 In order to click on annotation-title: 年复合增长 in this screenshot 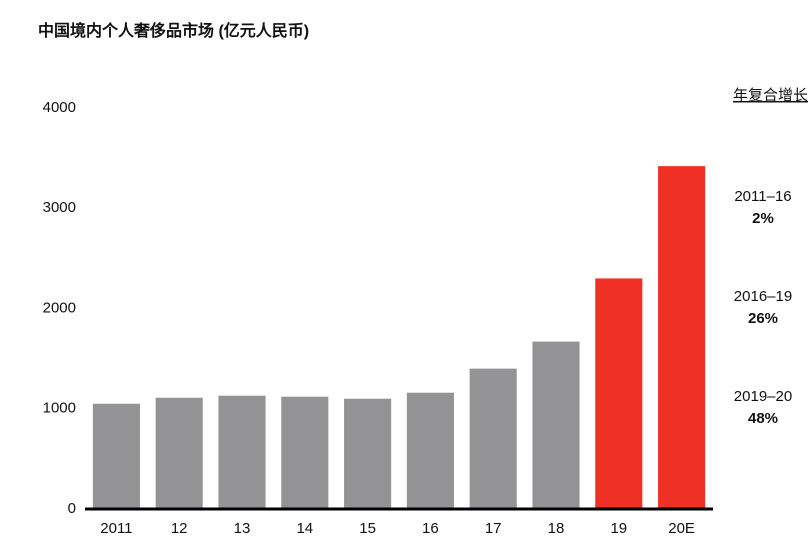, I will do `click(770, 95)`.